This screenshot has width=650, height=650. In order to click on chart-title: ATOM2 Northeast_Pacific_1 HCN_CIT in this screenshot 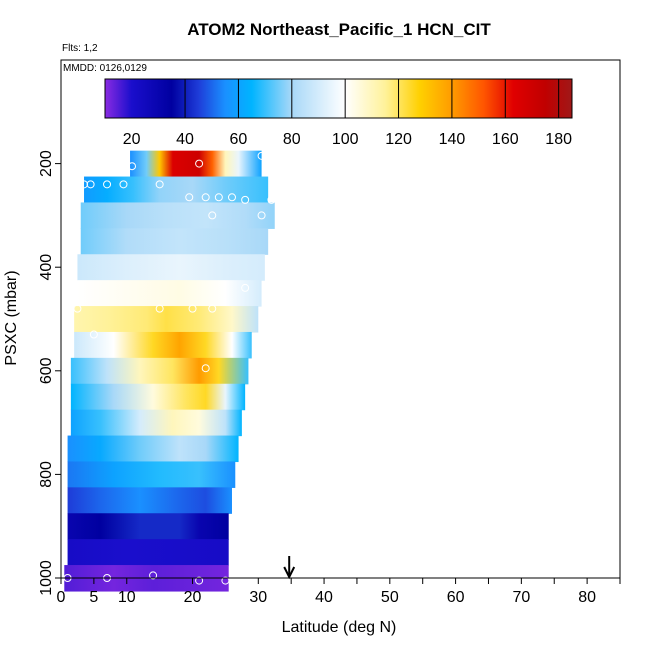, I will do `click(339, 29)`.